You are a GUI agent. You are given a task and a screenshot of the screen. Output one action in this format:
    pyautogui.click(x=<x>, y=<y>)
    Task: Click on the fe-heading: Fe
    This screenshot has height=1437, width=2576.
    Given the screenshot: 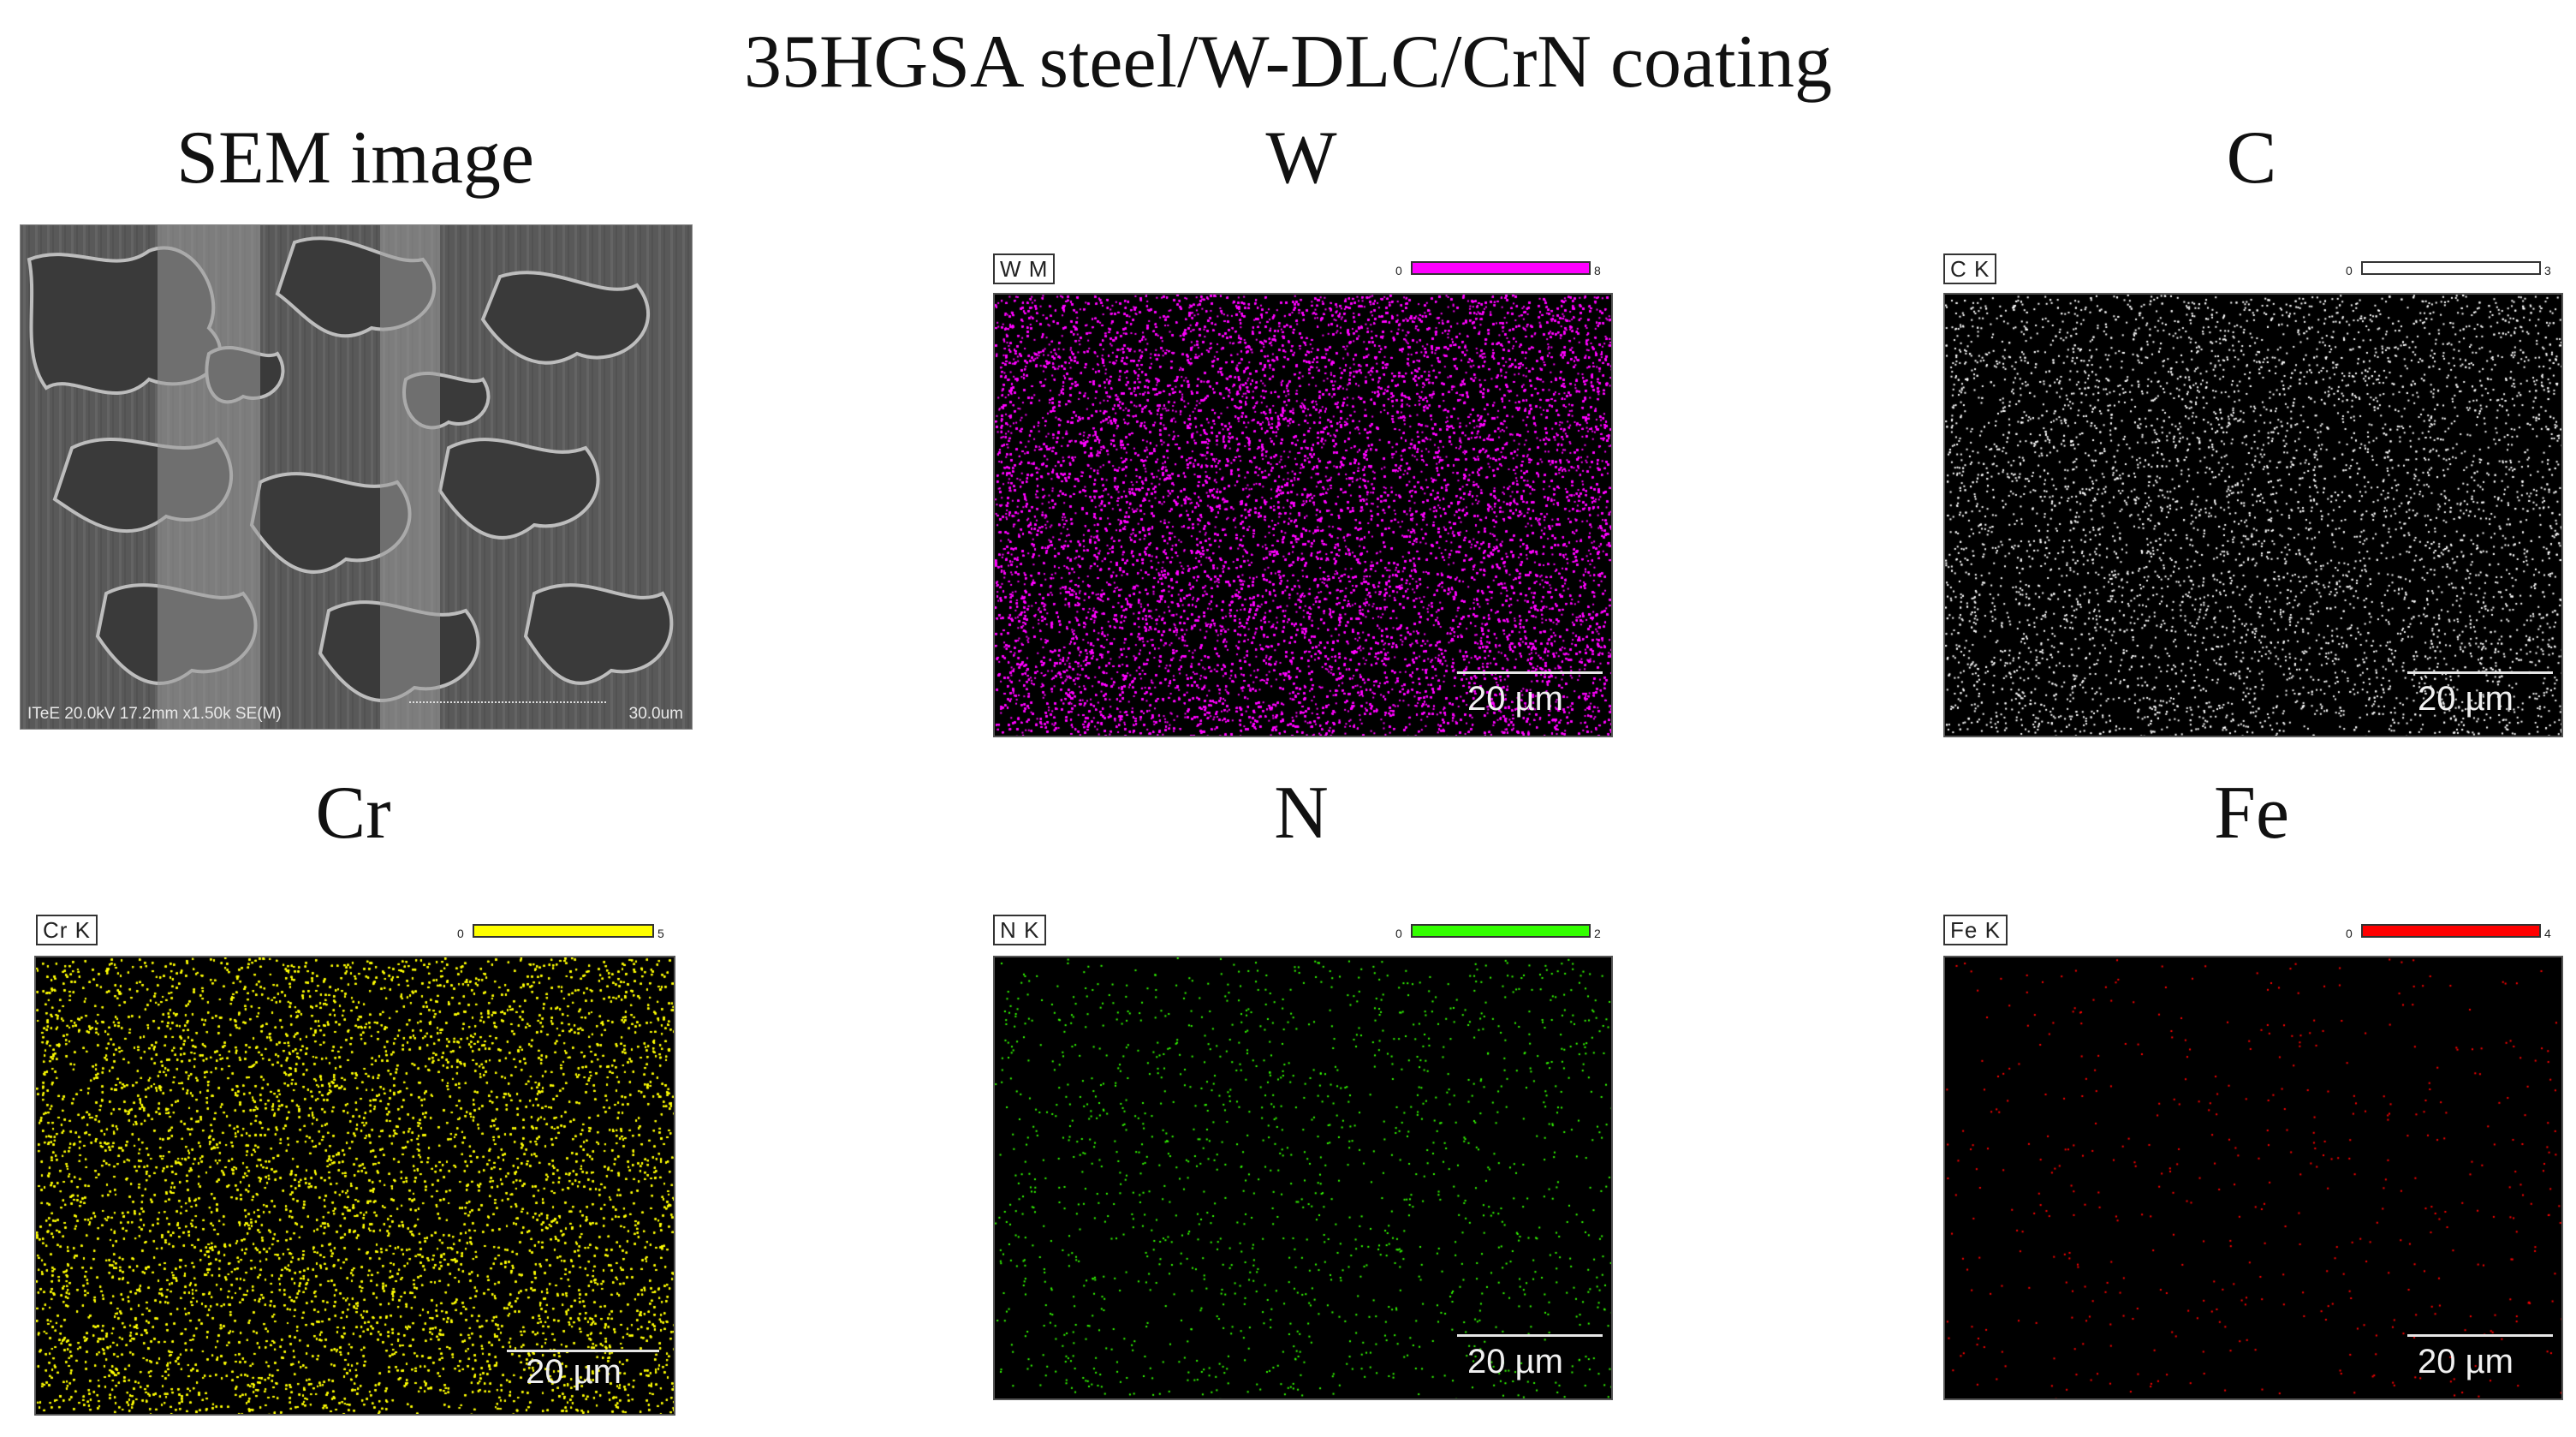 What is the action you would take?
    pyautogui.click(x=2251, y=813)
    